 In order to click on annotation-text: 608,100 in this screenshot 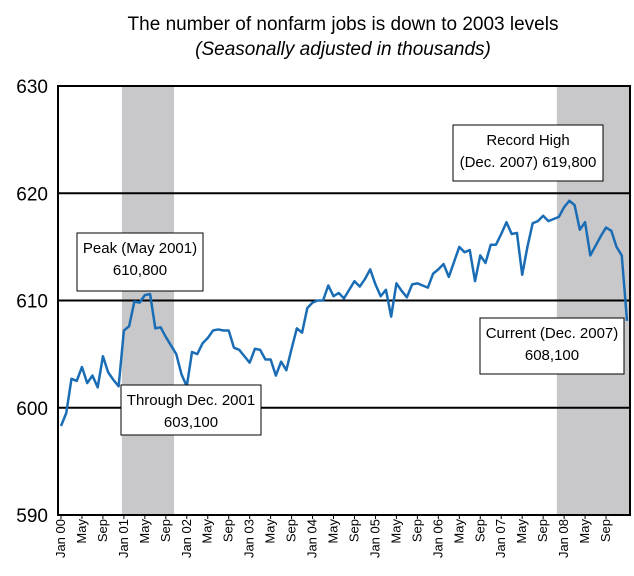, I will do `click(552, 355)`.